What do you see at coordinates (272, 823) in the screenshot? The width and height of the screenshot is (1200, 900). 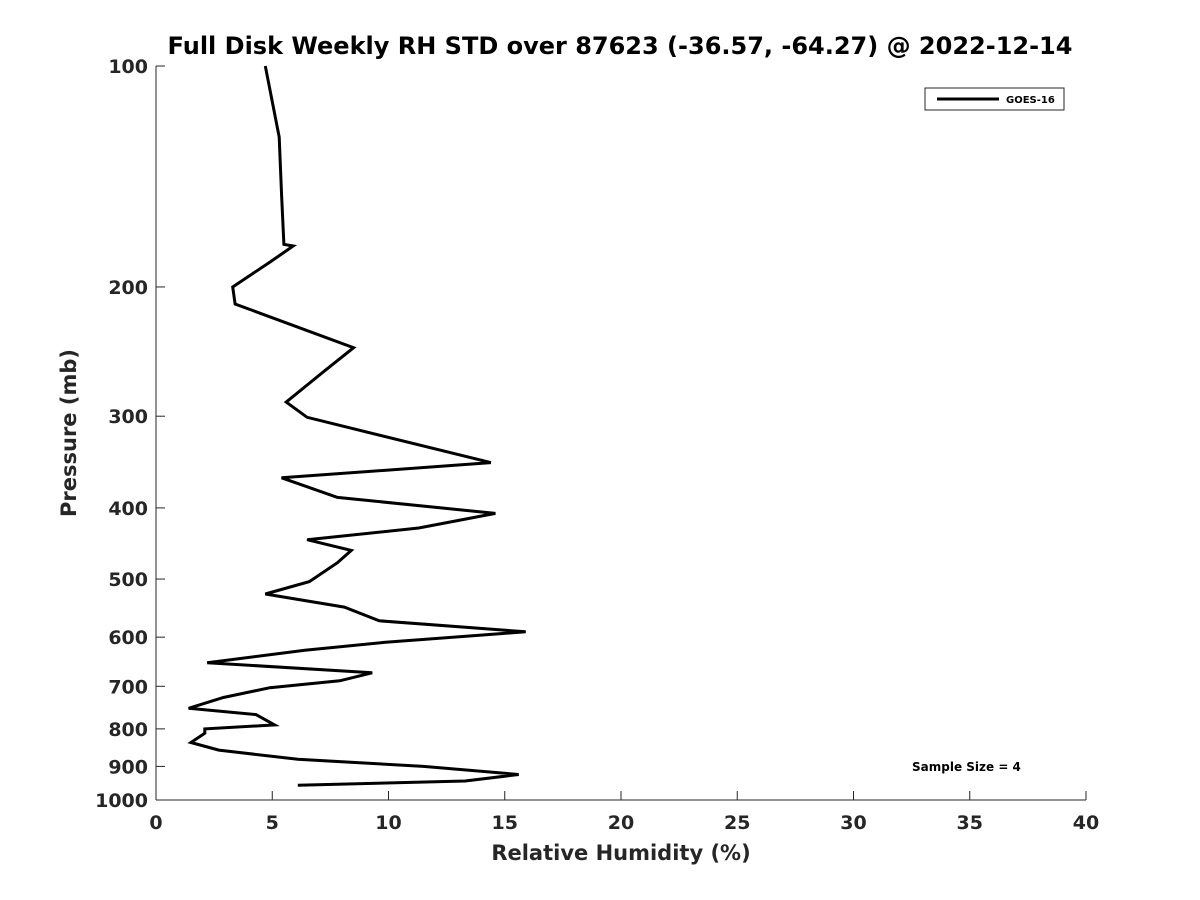 I see `x-tick-label: 5` at bounding box center [272, 823].